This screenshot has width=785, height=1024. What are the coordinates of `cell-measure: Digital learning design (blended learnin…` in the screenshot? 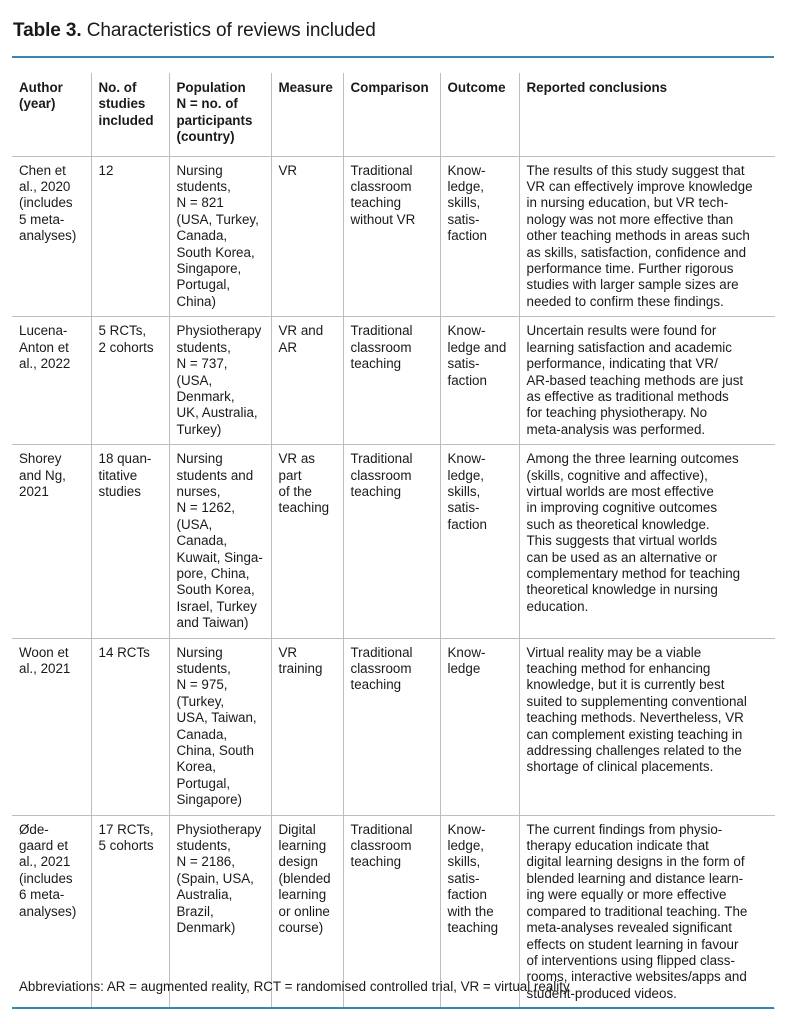 It's located at (306, 912).